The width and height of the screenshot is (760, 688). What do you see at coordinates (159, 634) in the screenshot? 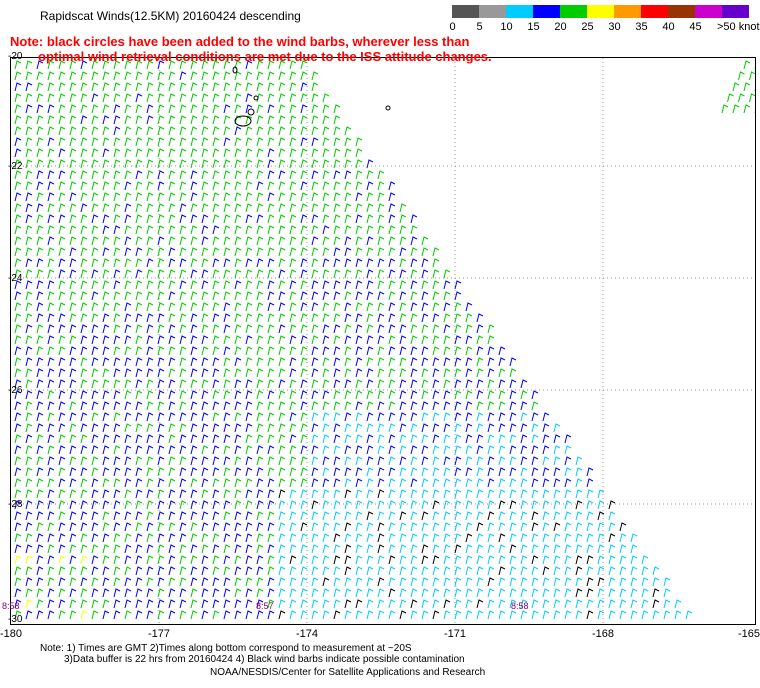
I see `lon-label: -177` at bounding box center [159, 634].